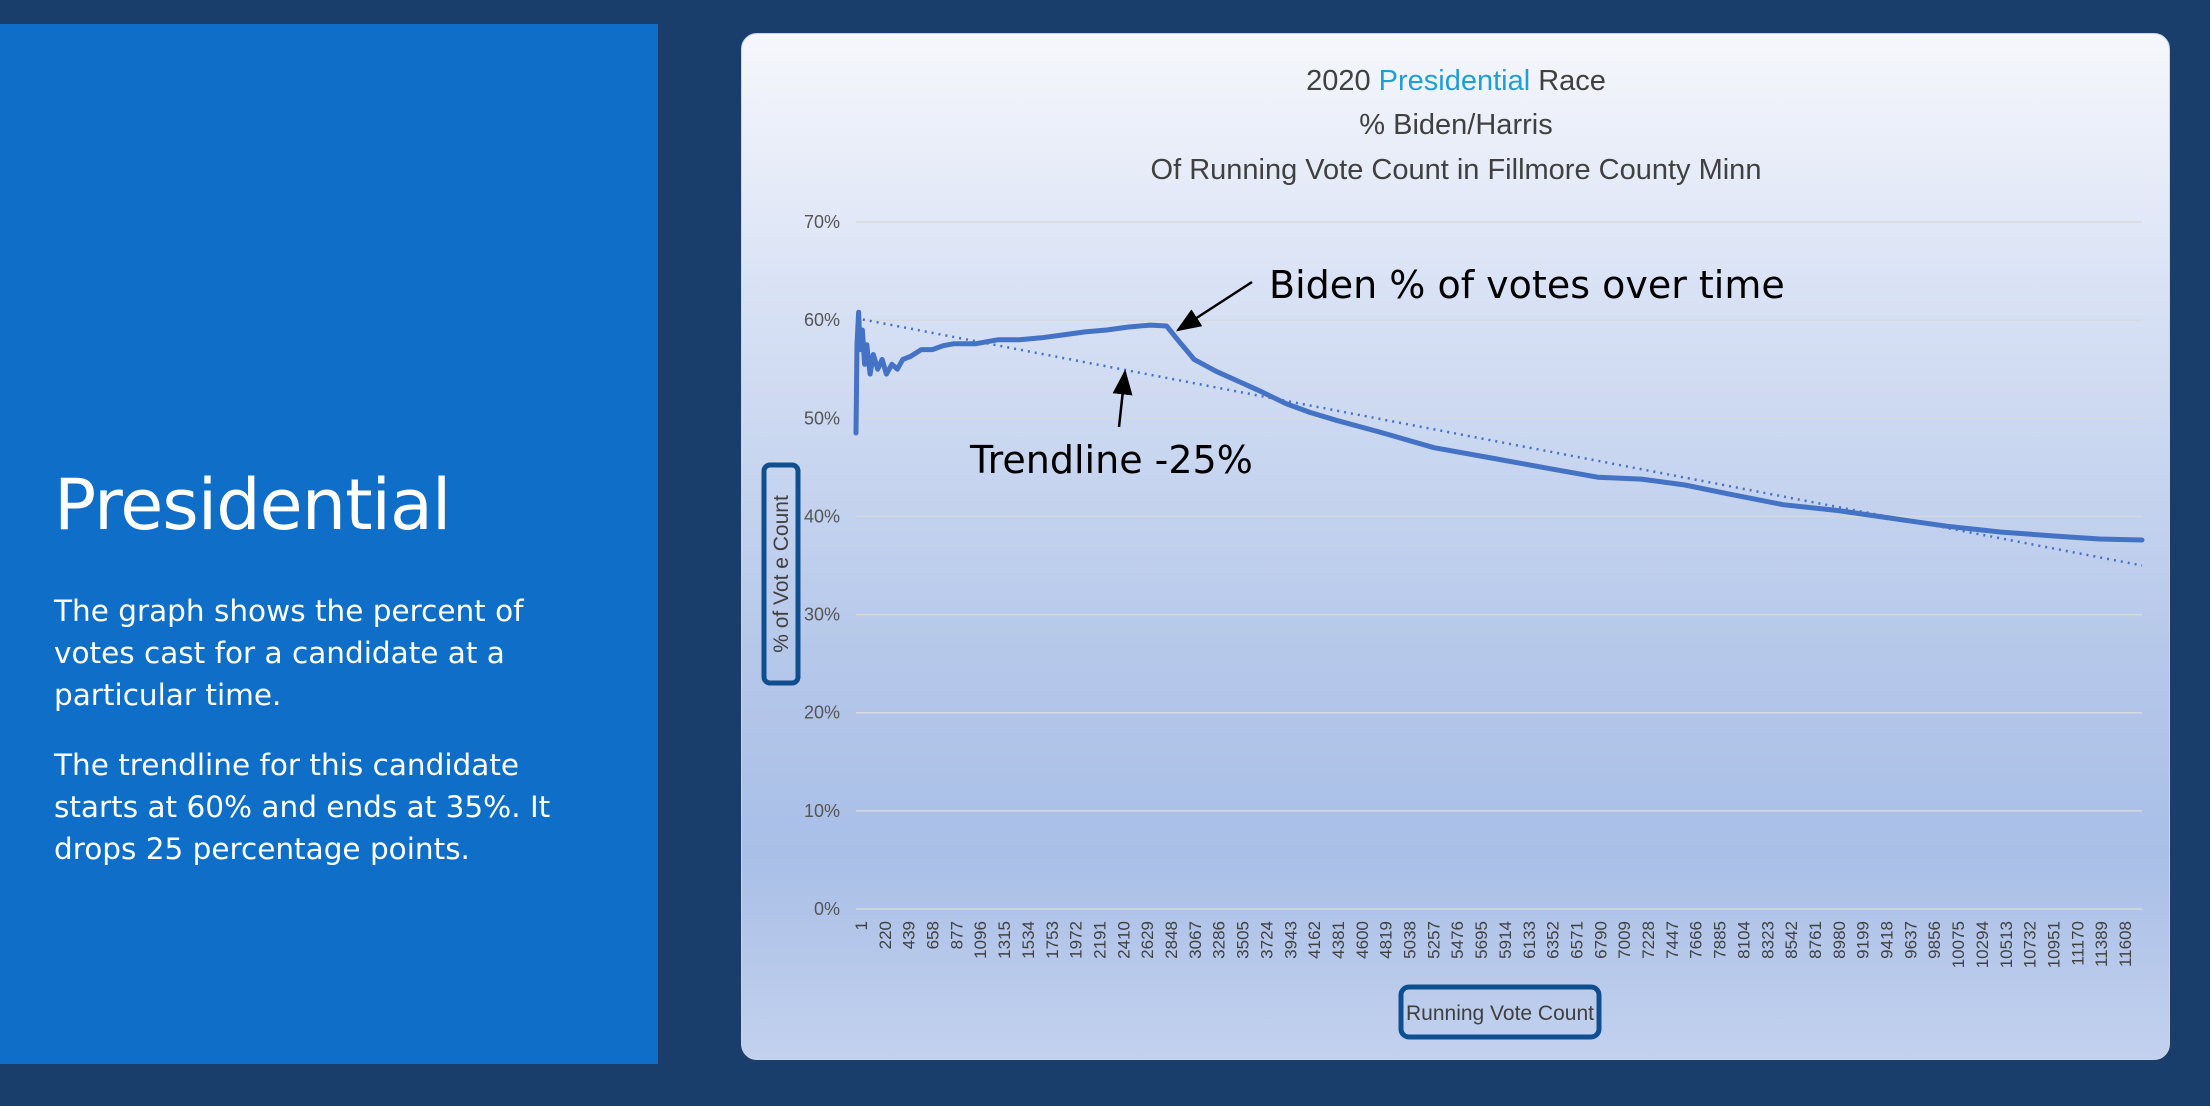  What do you see at coordinates (2101, 944) in the screenshot?
I see `x-tick-label: 11389` at bounding box center [2101, 944].